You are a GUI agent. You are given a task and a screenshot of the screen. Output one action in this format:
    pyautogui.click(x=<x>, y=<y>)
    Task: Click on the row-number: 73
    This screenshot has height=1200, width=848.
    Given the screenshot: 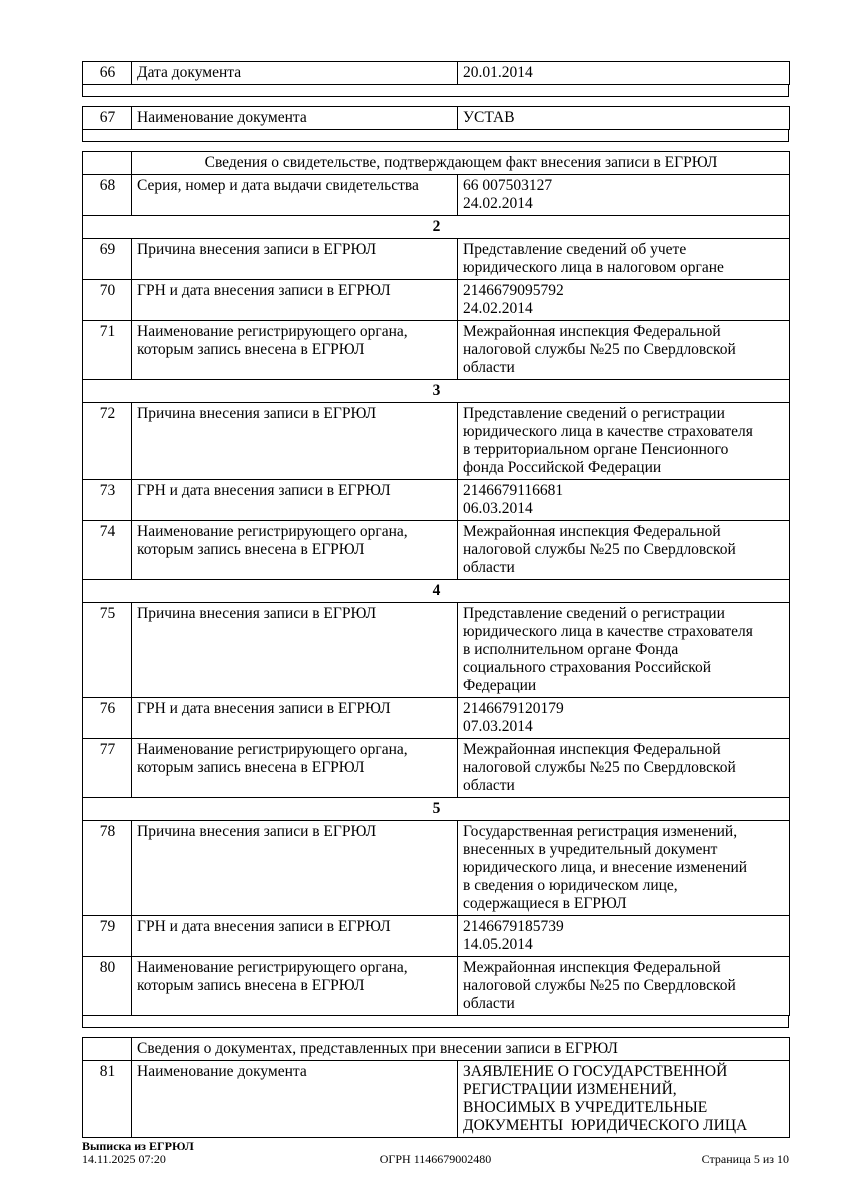 What is the action you would take?
    pyautogui.click(x=107, y=500)
    